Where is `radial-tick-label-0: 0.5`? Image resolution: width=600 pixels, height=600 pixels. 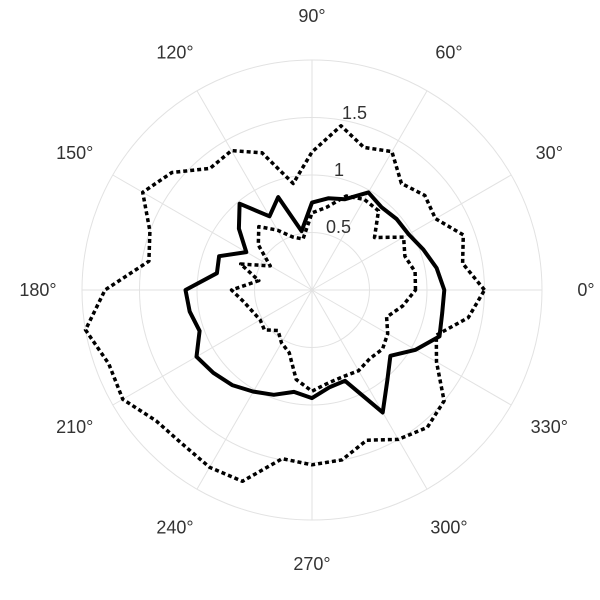 radial-tick-label-0: 0.5 is located at coordinates (338, 227).